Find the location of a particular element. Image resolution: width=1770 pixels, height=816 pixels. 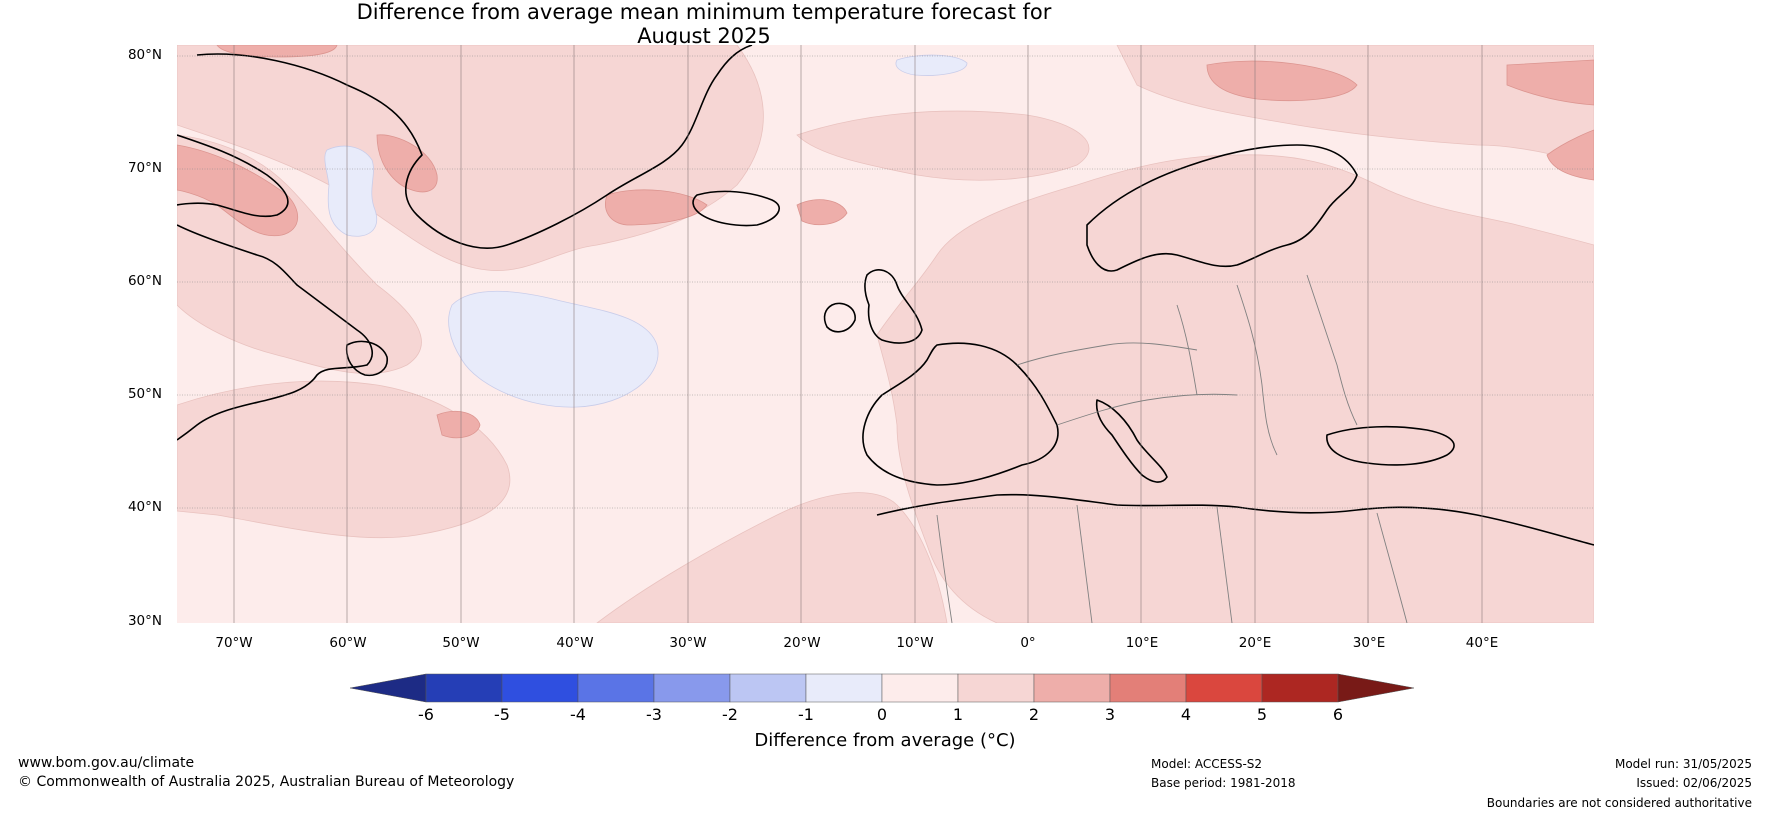

colorbar-tick-label: -5 is located at coordinates (502, 714).